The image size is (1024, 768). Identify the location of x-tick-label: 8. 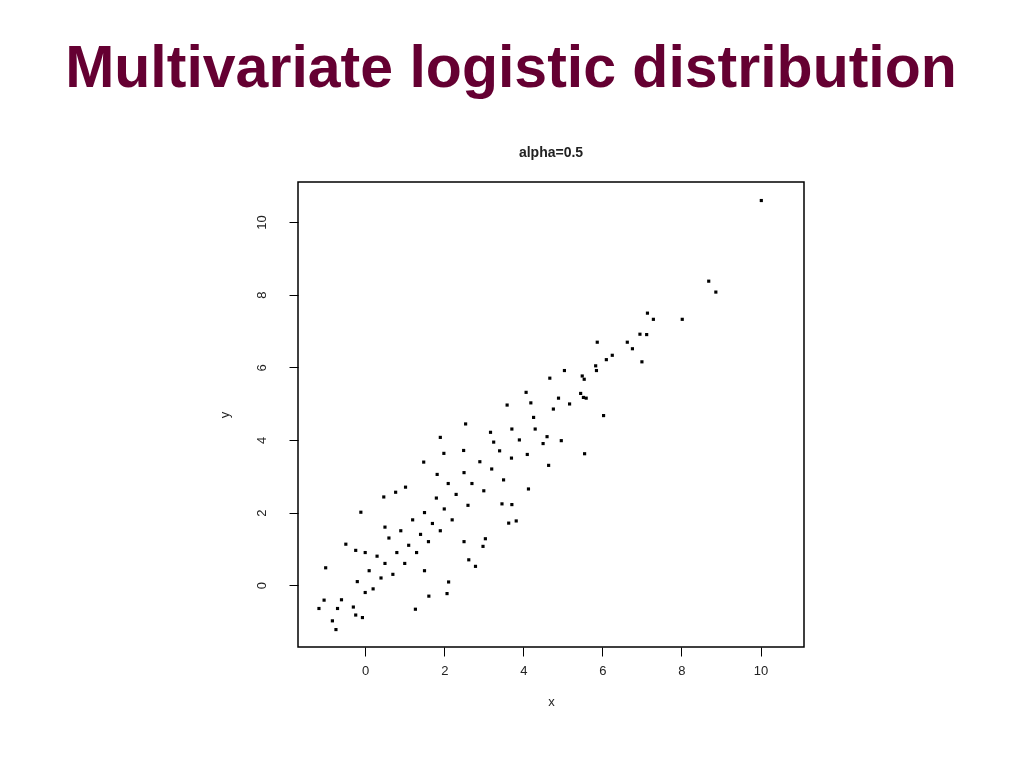
(682, 670).